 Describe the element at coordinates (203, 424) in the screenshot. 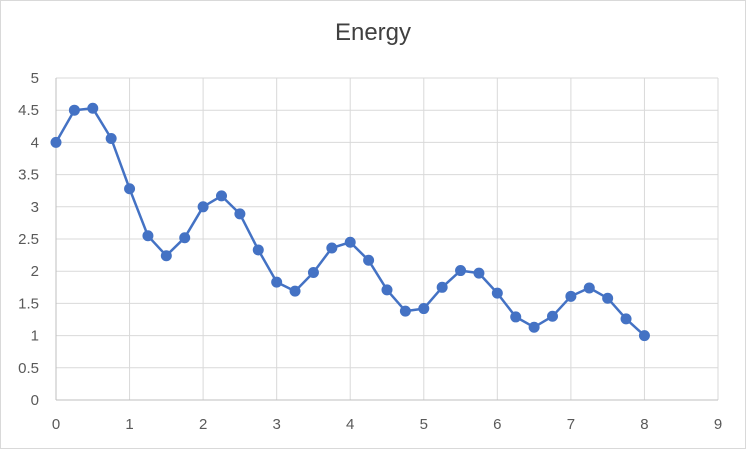

I see `x-tick-label: 2` at that location.